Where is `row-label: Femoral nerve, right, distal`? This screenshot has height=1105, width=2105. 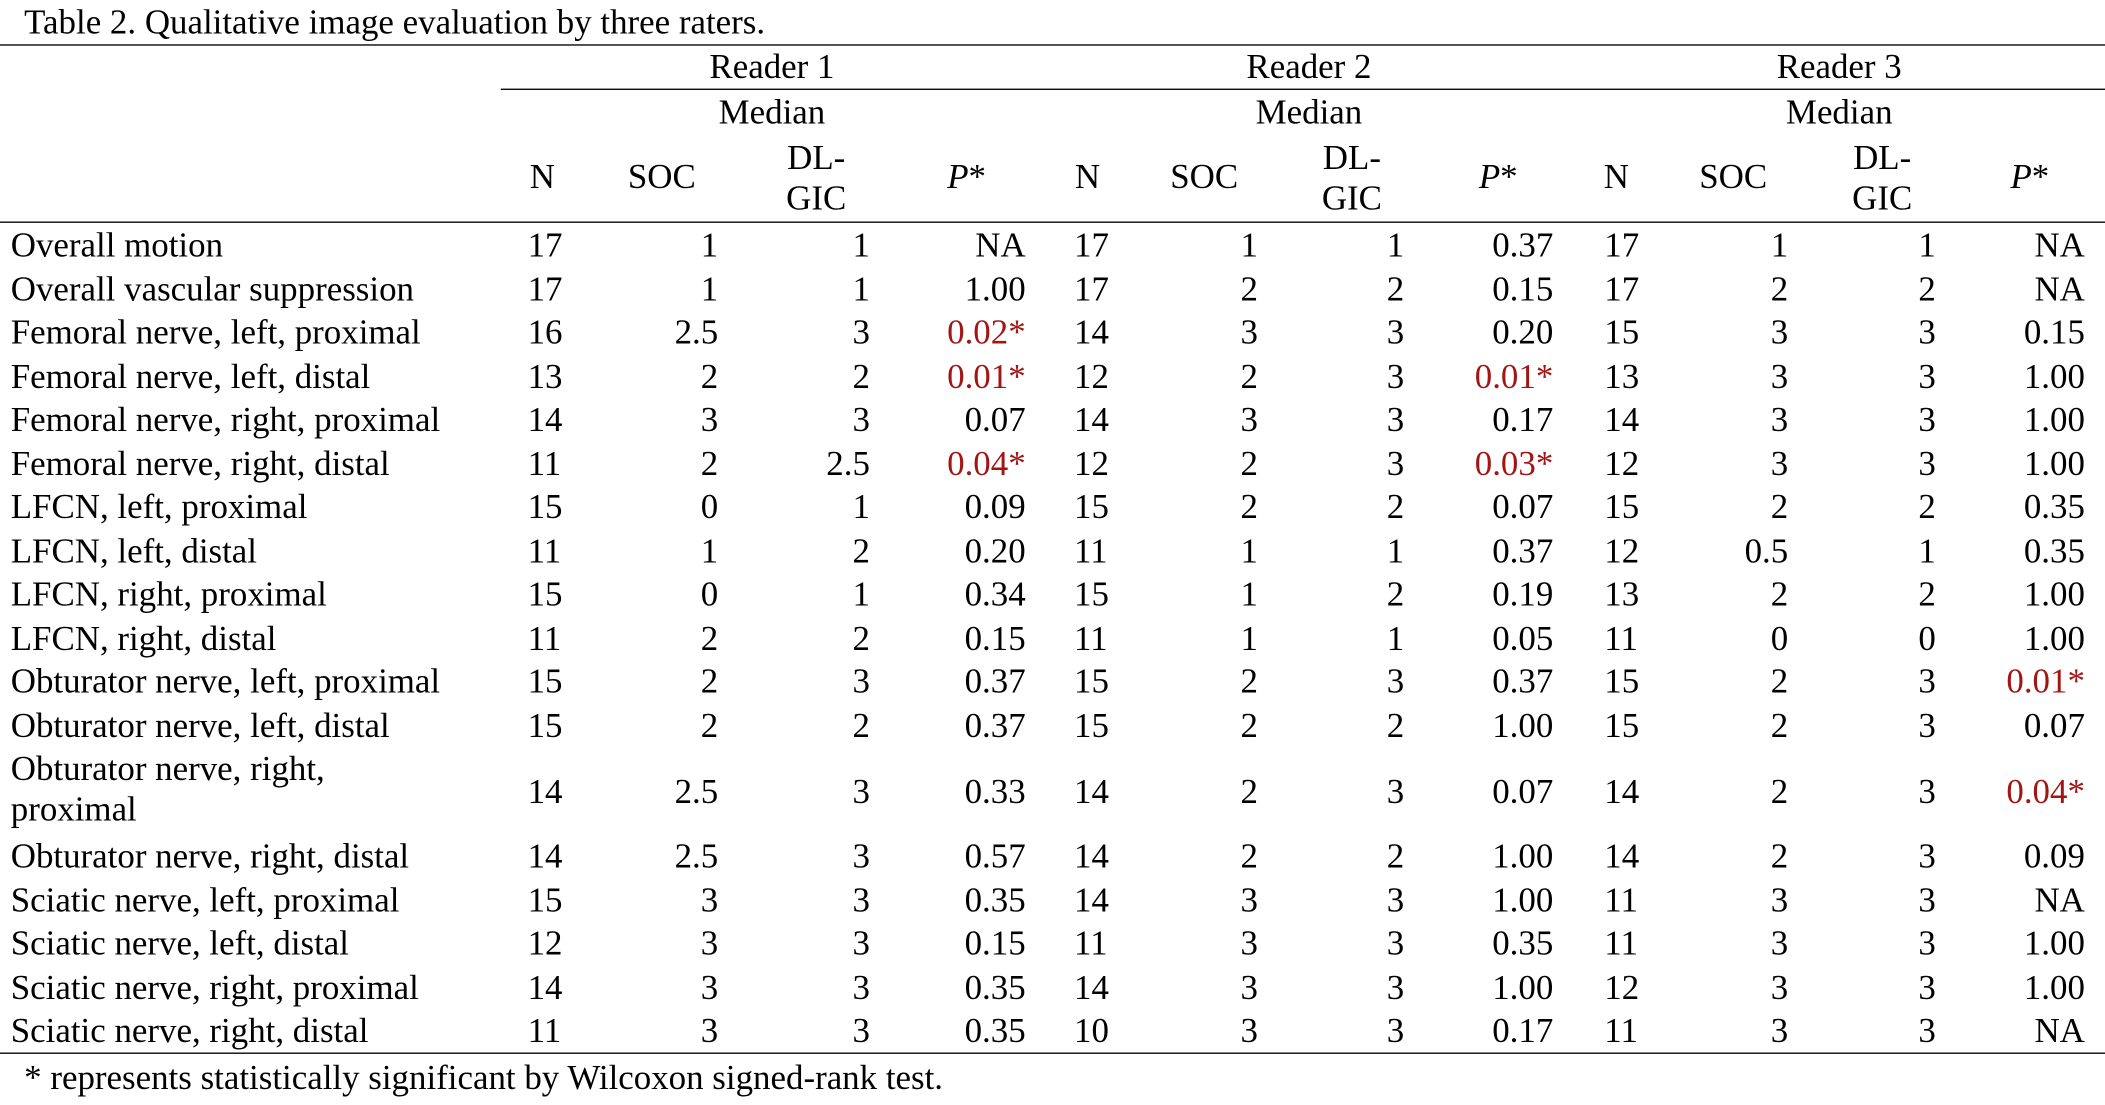 row-label: Femoral nerve, right, distal is located at coordinates (200, 463).